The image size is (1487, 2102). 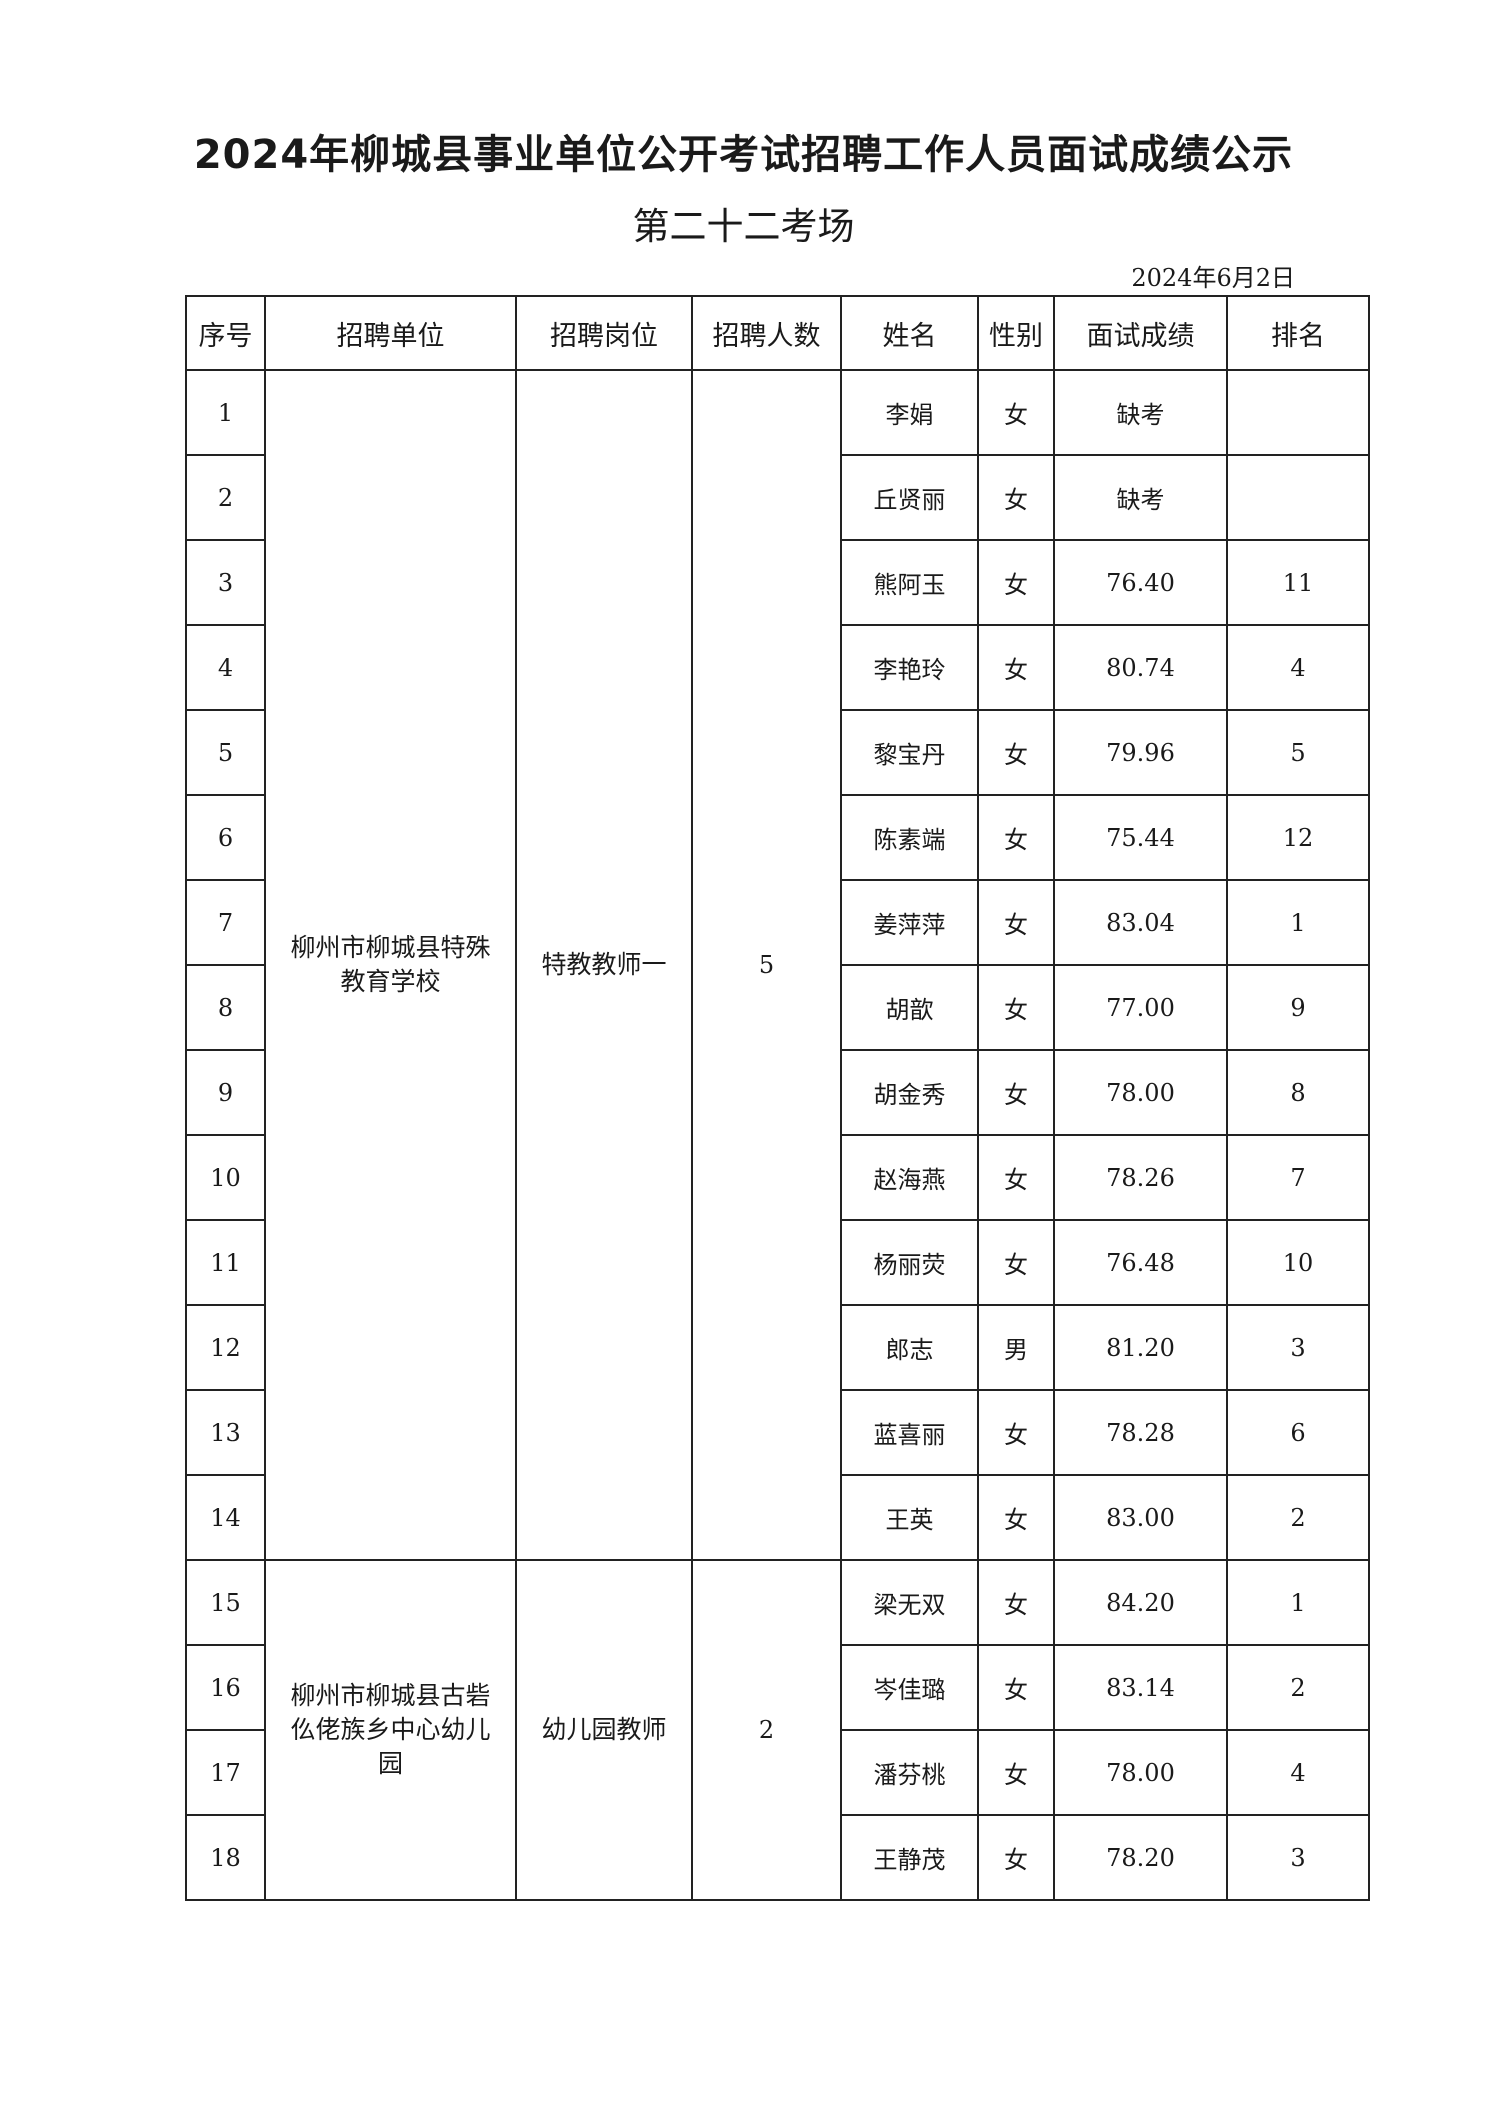 What do you see at coordinates (1298, 752) in the screenshot?
I see `candidate-rank: 5` at bounding box center [1298, 752].